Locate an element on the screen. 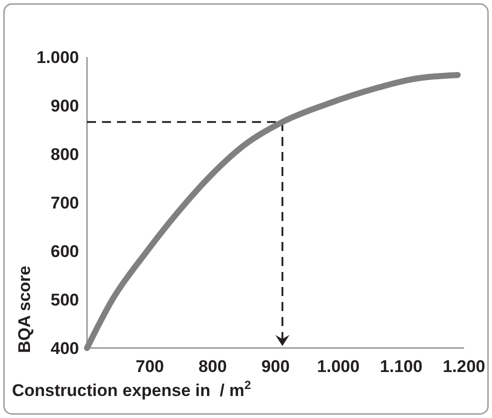 The width and height of the screenshot is (492, 418). y-tick-label: 600 is located at coordinates (64, 251).